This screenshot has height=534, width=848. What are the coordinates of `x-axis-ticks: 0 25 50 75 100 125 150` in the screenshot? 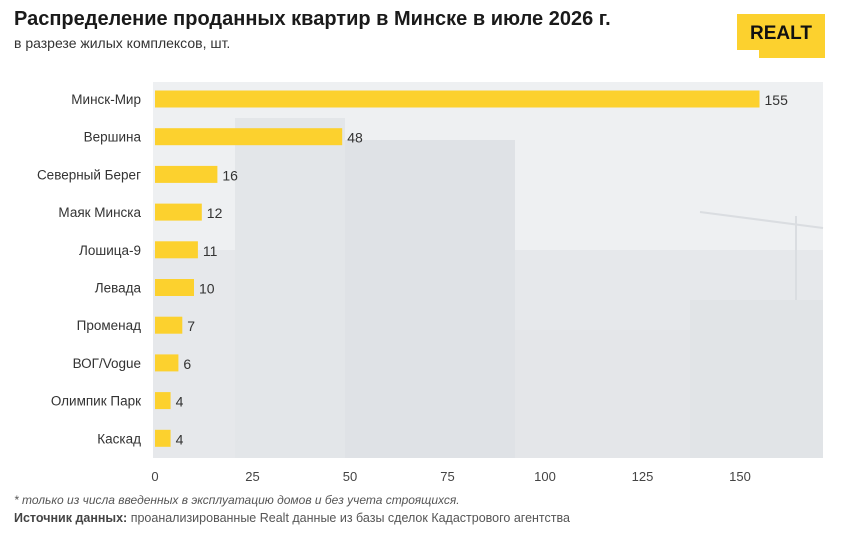 It's located at (450, 476).